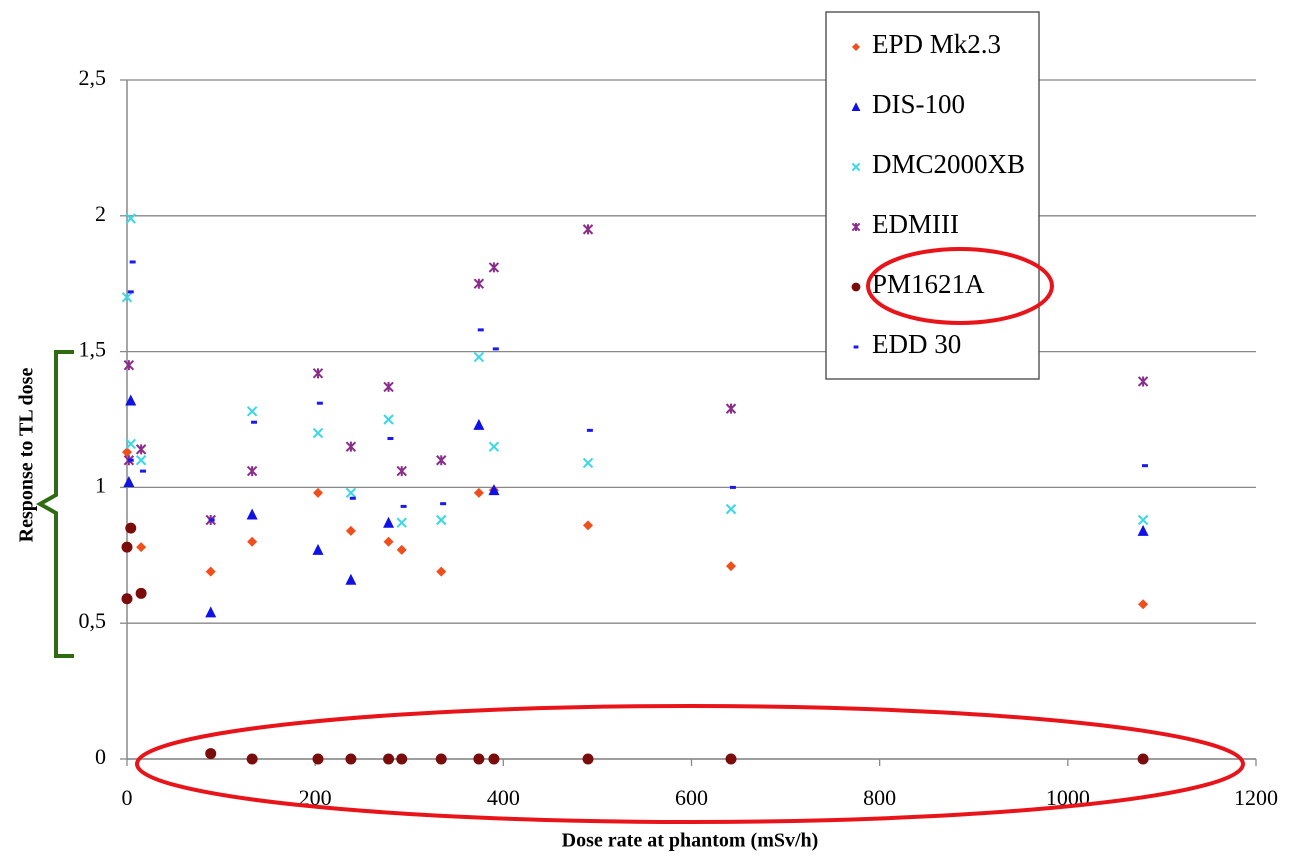  I want to click on y-tick-label: 1,5, so click(93, 349).